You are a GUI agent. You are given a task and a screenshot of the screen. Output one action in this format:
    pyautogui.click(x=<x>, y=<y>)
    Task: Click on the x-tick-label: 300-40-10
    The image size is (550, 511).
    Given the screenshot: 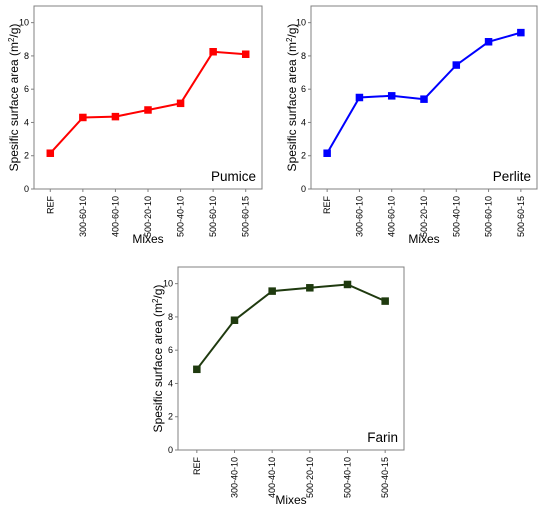 What is the action you would take?
    pyautogui.click(x=235, y=477)
    